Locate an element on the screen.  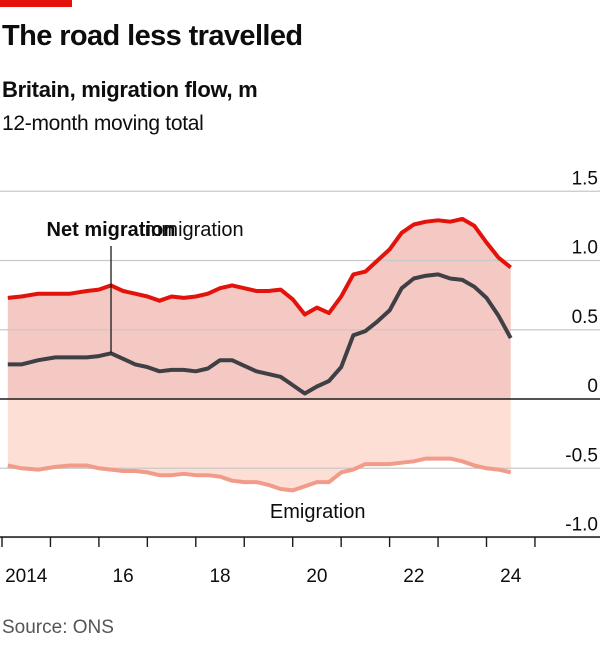
x-tick-label-2020: 20 is located at coordinates (316, 576).